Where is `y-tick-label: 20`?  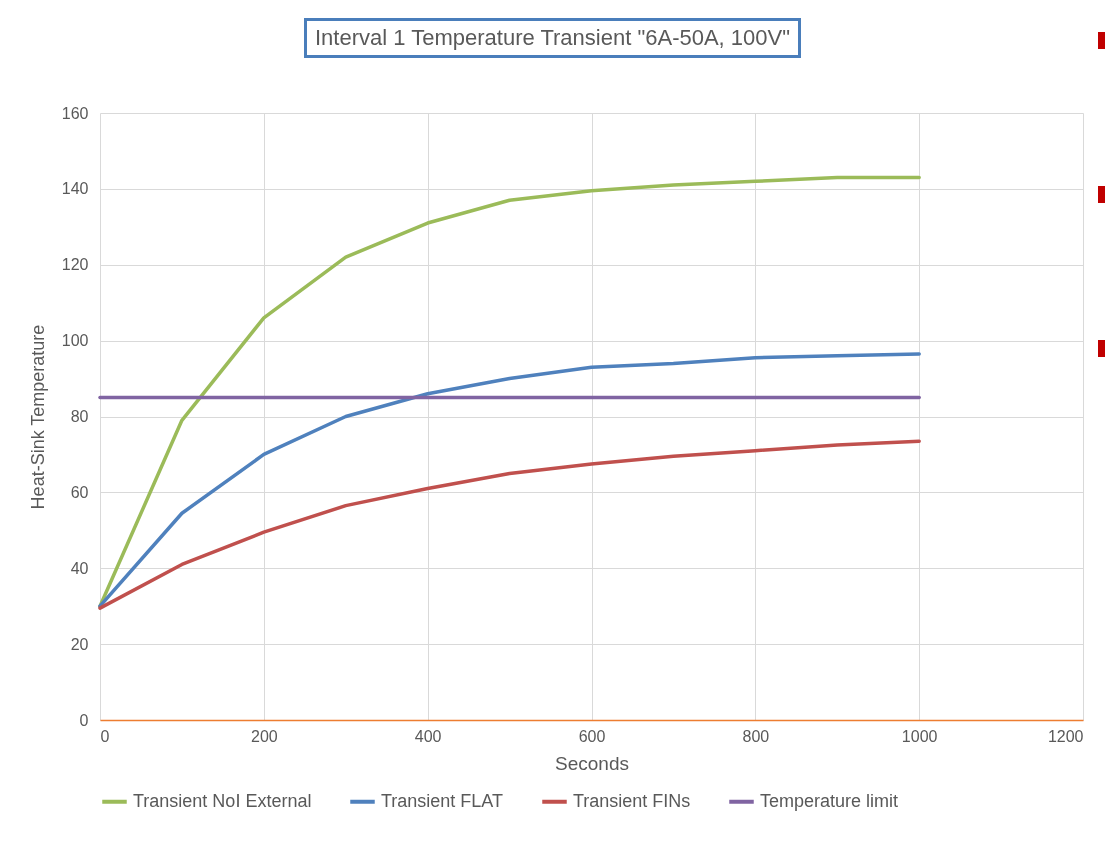
y-tick-label: 20 is located at coordinates (79, 644).